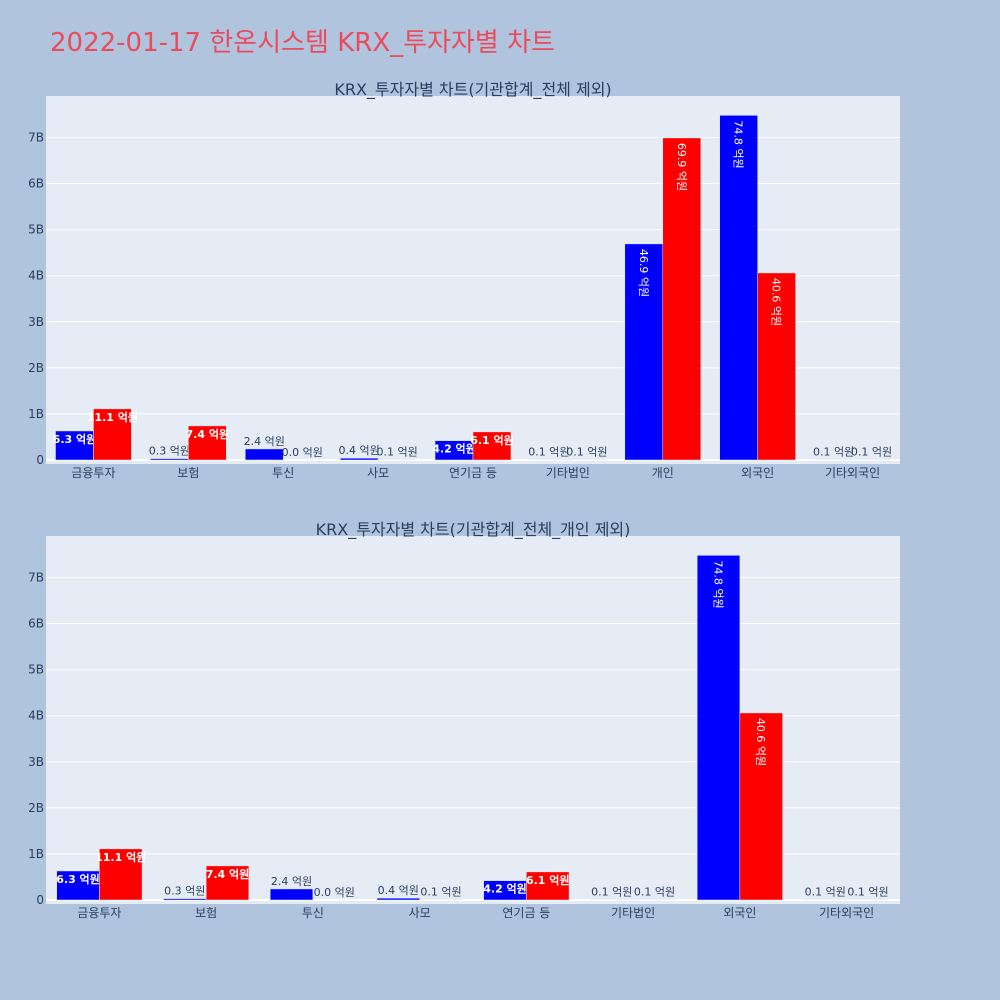  Describe the element at coordinates (473, 530) in the screenshot. I see `chart-title: KRX_투자자별 차트(기관합계_전체_개인 제외)` at that location.